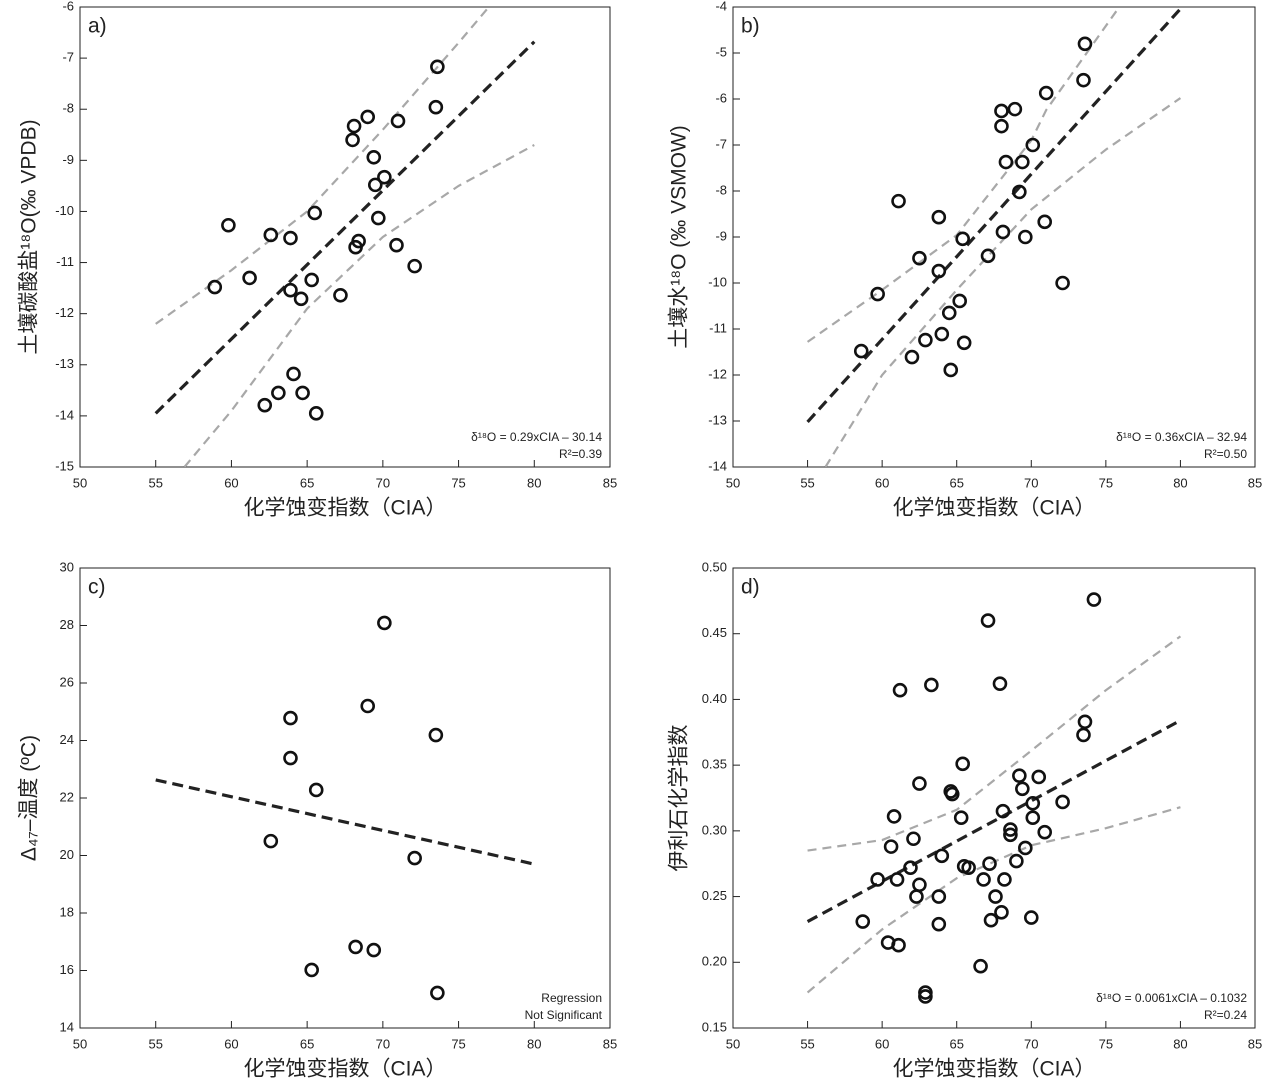  I want to click on x-tick-label: 65, so click(956, 1043).